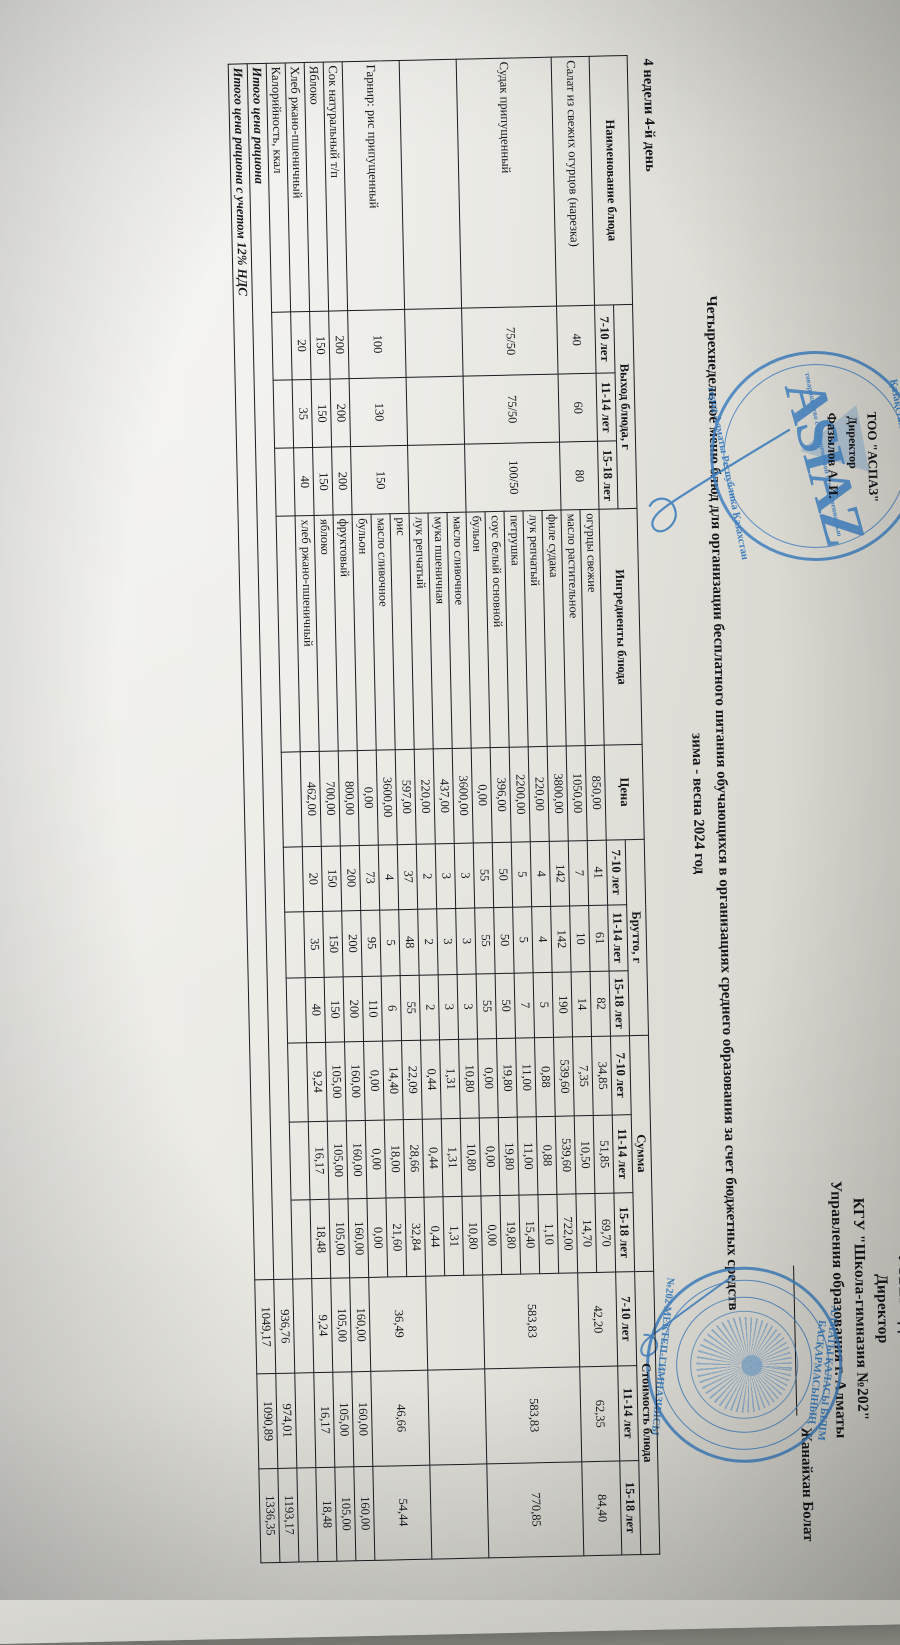 Image resolution: width=900 pixels, height=1645 pixels. I want to click on brutto-1: 200, so click(350, 878).